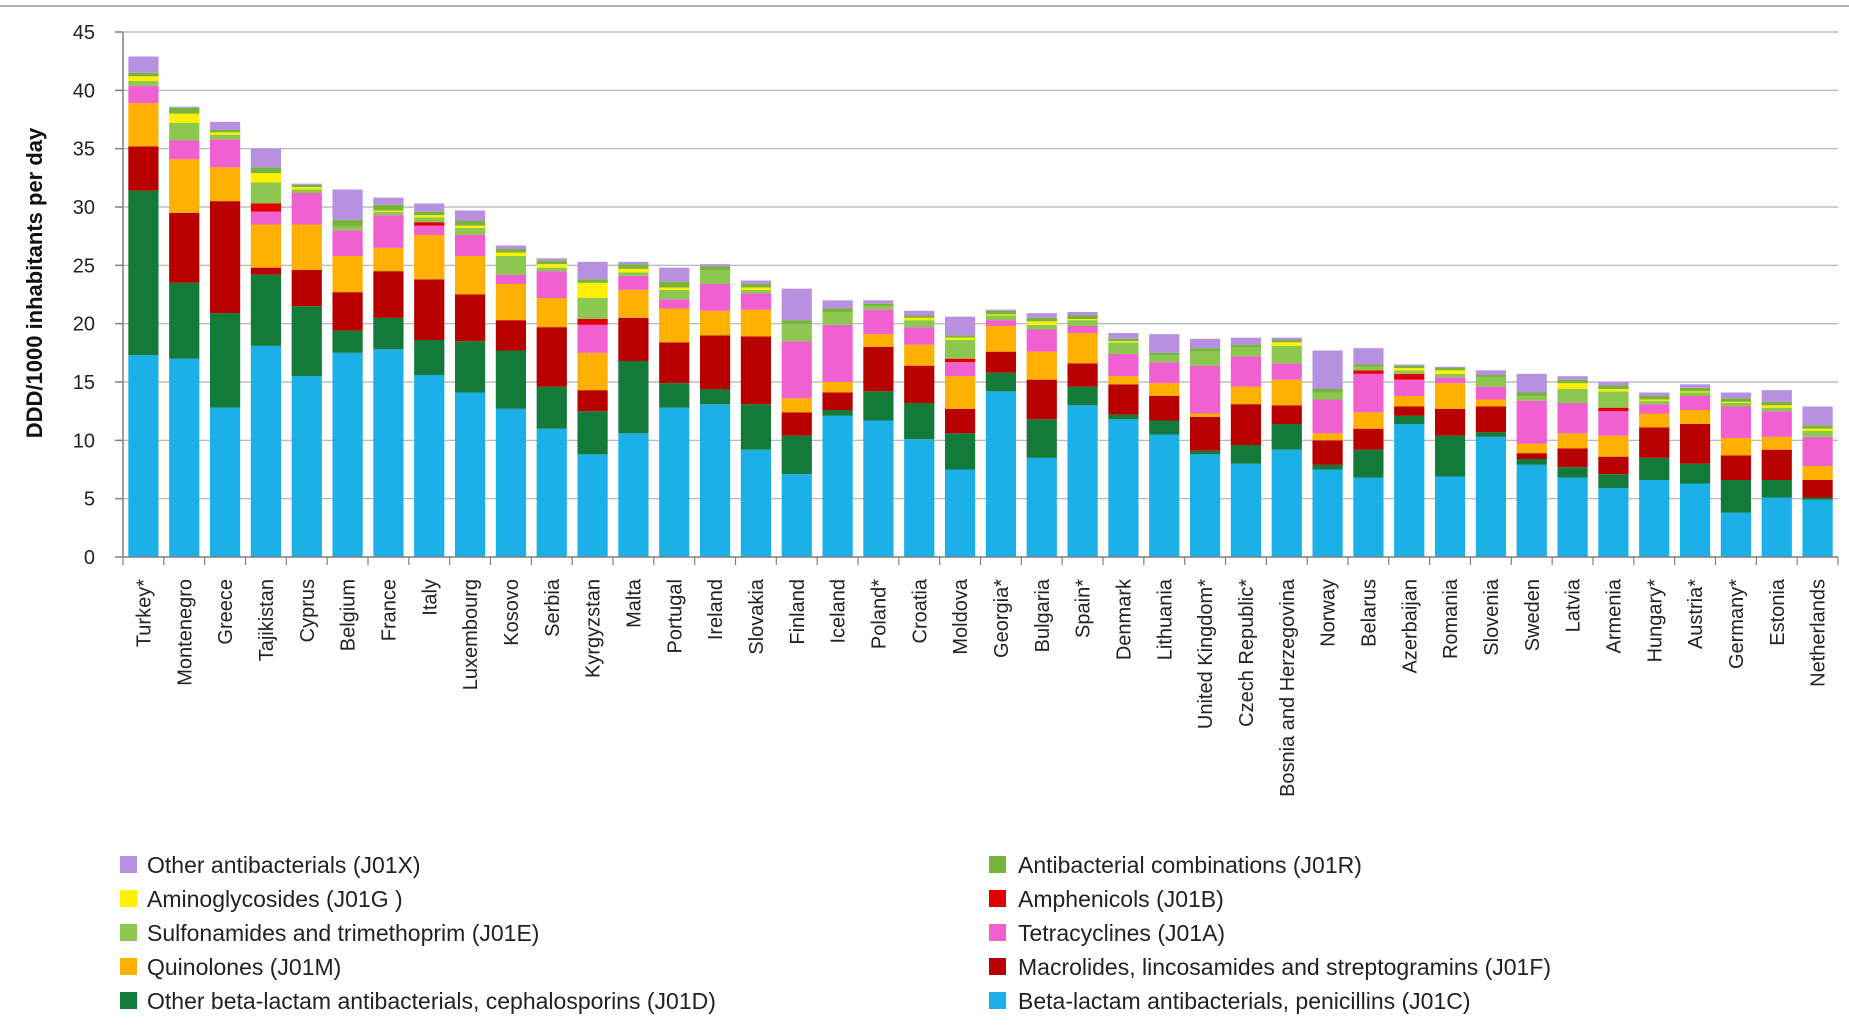  I want to click on category-label: United Kingdom*, so click(1206, 654).